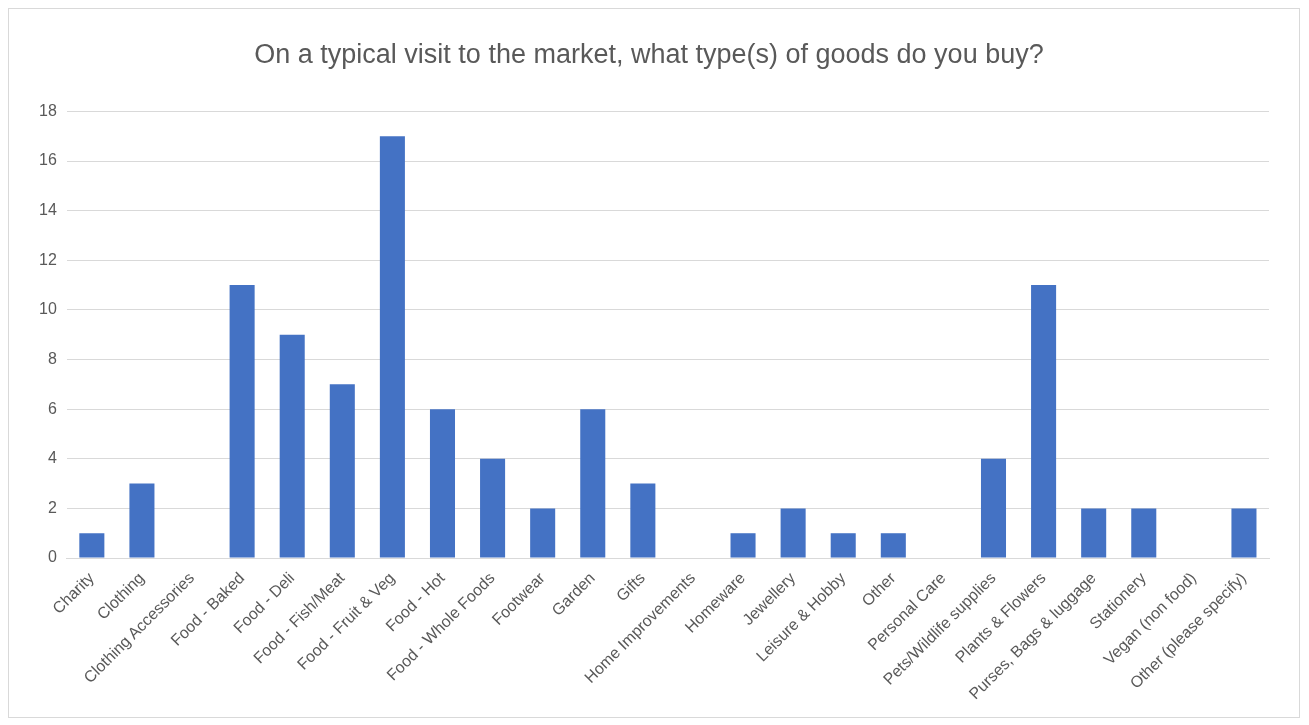  What do you see at coordinates (48, 259) in the screenshot?
I see `y-tick-label: 12` at bounding box center [48, 259].